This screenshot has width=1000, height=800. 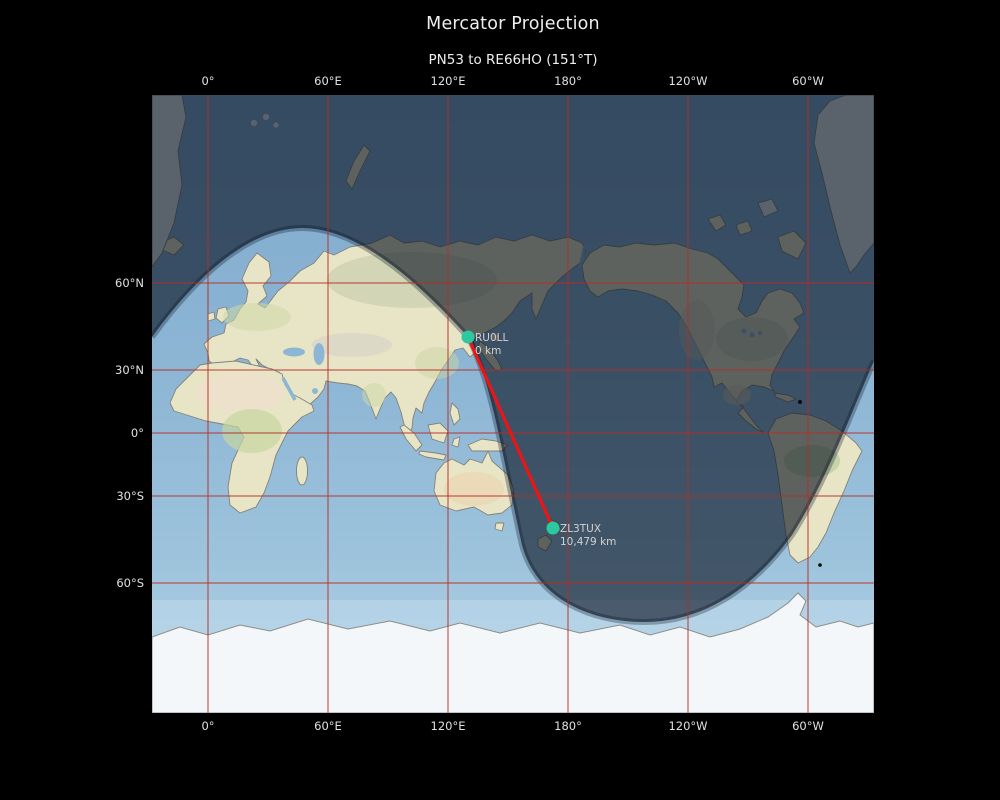 I want to click on route-subtitle: PN53 to RE66HO (151°T), so click(x=513, y=60).